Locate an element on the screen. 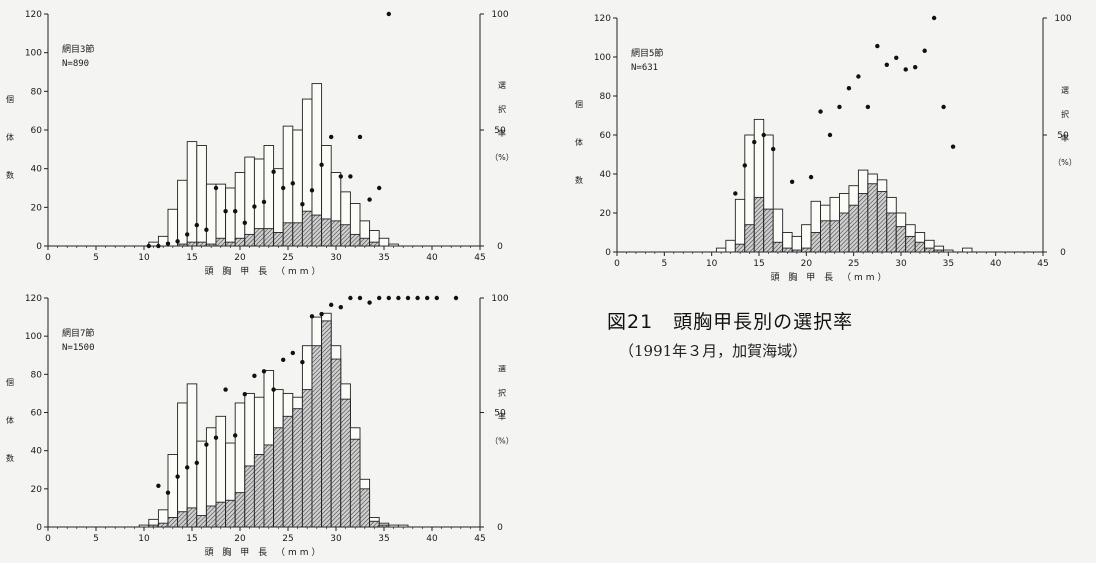 This screenshot has height=563, width=1096. station-label: 網目3節 is located at coordinates (78, 49).